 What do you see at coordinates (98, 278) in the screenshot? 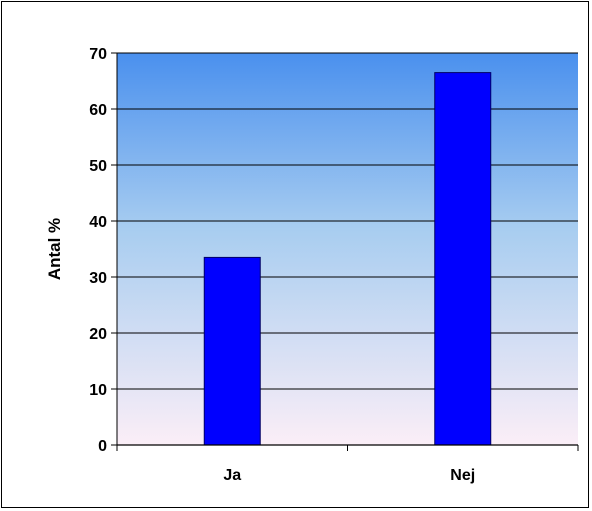
I see `y-tick-label: 30` at bounding box center [98, 278].